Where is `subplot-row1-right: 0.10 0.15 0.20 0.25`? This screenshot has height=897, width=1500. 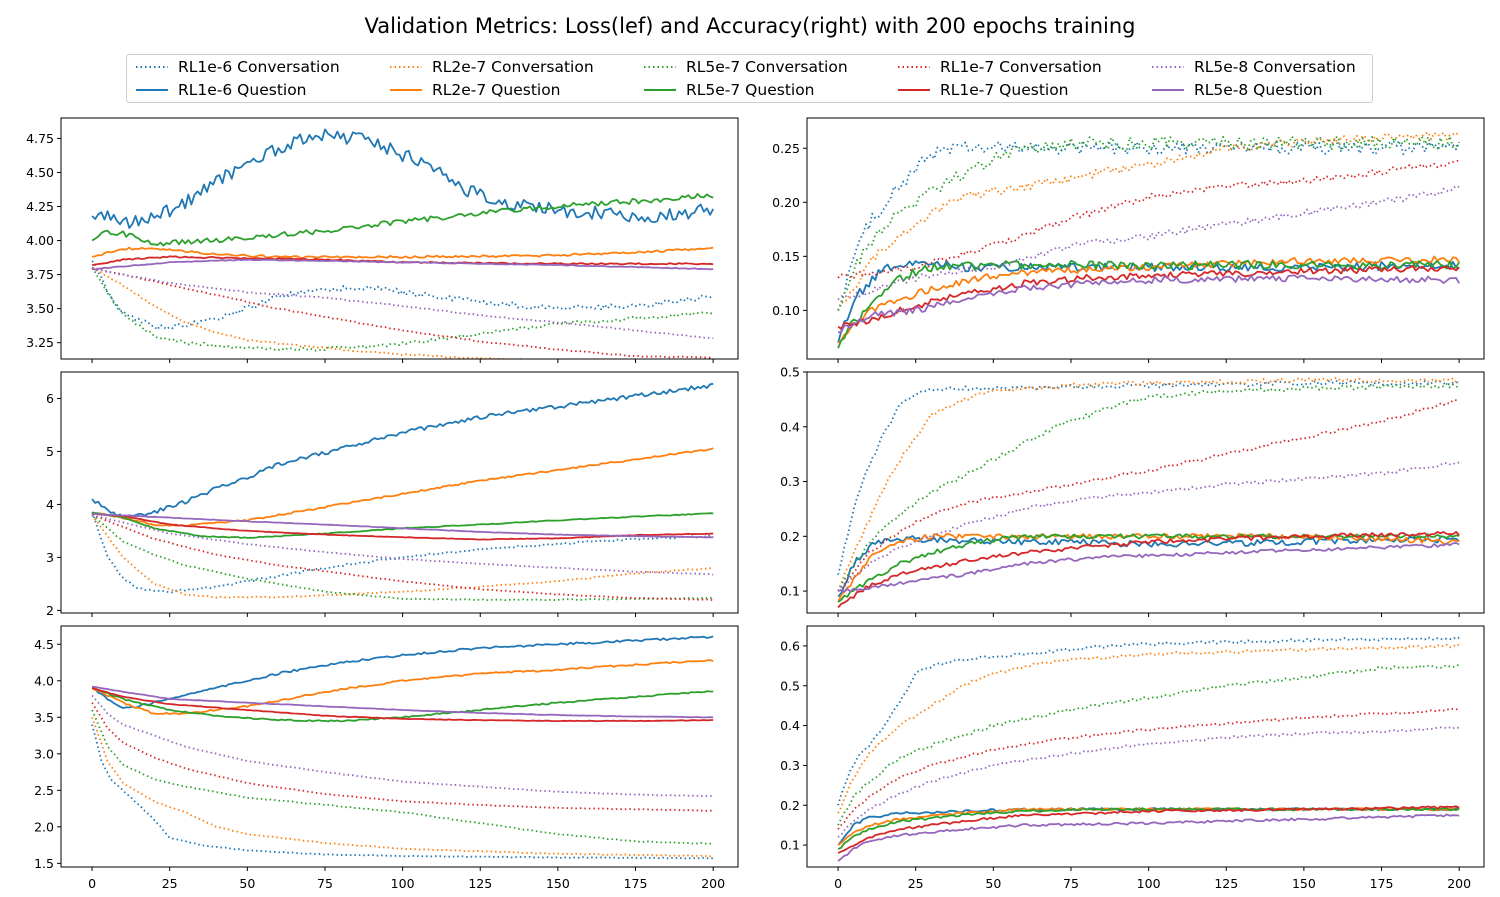 subplot-row1-right: 0.10 0.15 0.20 0.25 is located at coordinates (1128, 240).